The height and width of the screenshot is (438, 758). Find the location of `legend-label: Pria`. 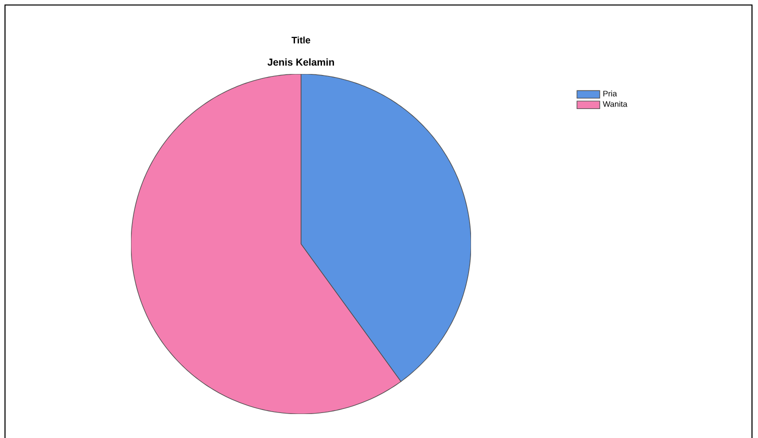

legend-label: Pria is located at coordinates (610, 93).